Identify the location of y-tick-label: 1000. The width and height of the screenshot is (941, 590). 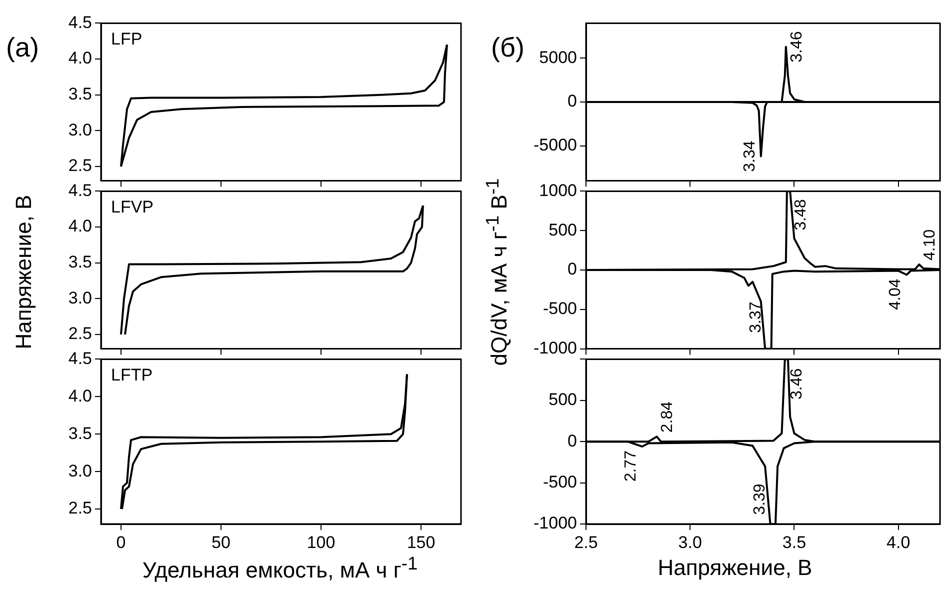
(558, 190).